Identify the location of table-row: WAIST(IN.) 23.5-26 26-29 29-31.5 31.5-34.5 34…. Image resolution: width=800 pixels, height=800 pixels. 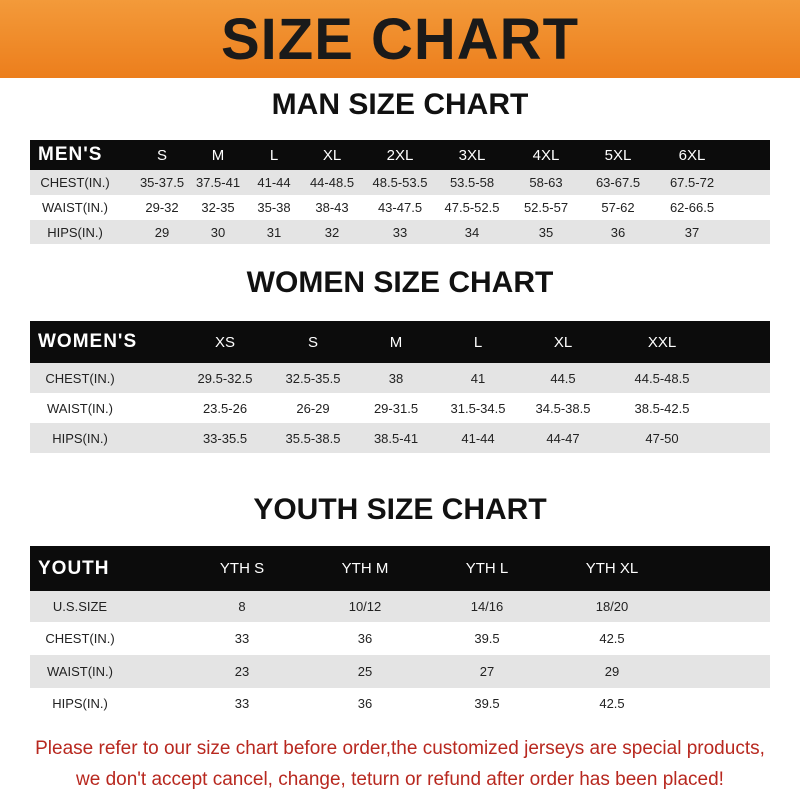
(400, 408).